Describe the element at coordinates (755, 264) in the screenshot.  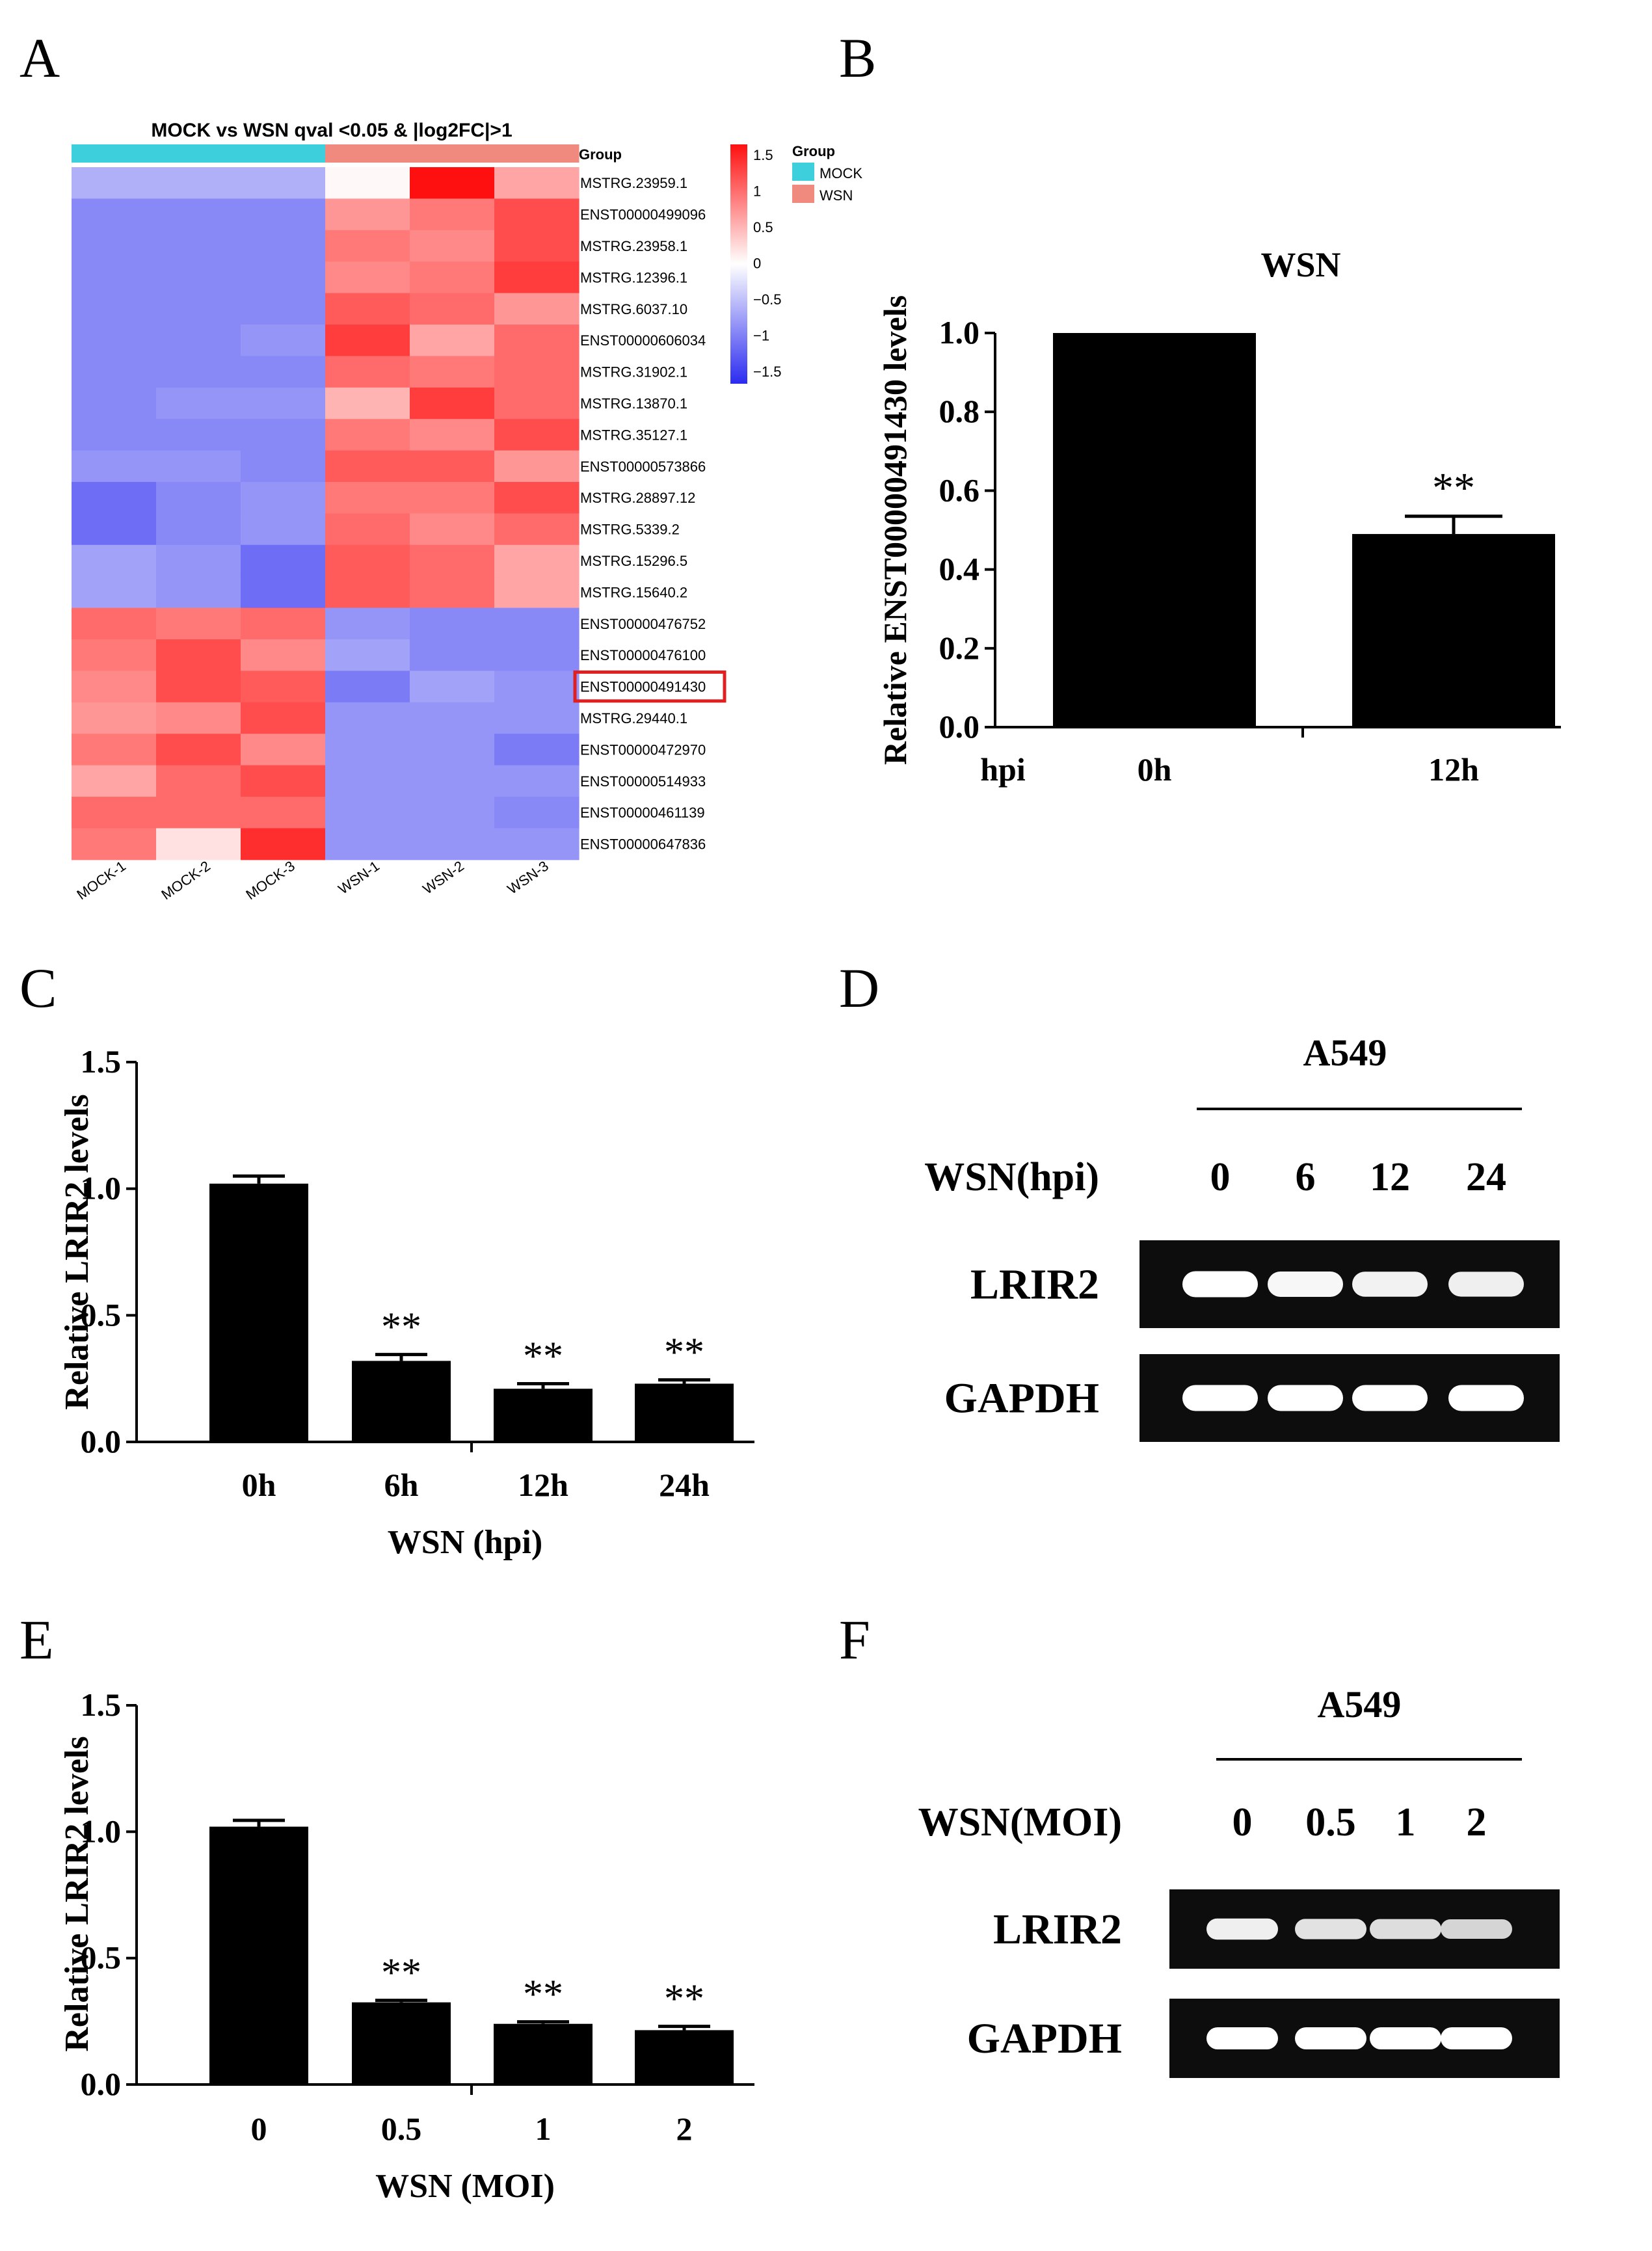
I see `heatmap-colorbar: 1.5 1 0.5 0 −0.5 −1 −1.5` at that location.